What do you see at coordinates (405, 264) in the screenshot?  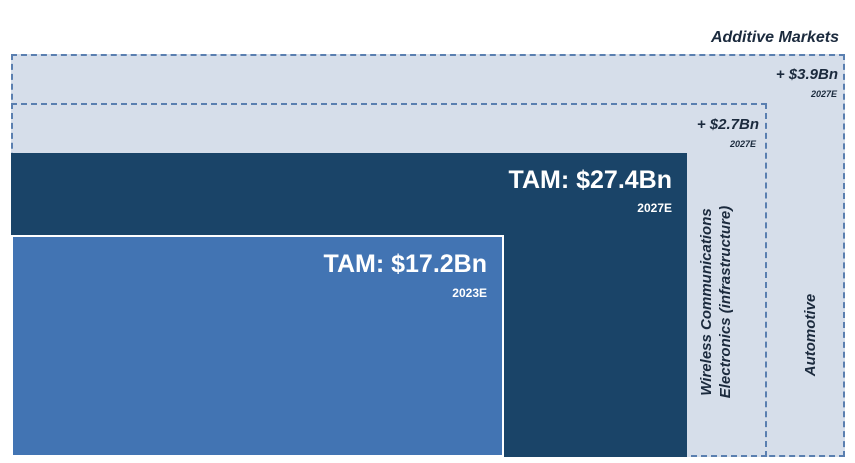 I see `tam-2023-label: TAM: $17.2Bn` at bounding box center [405, 264].